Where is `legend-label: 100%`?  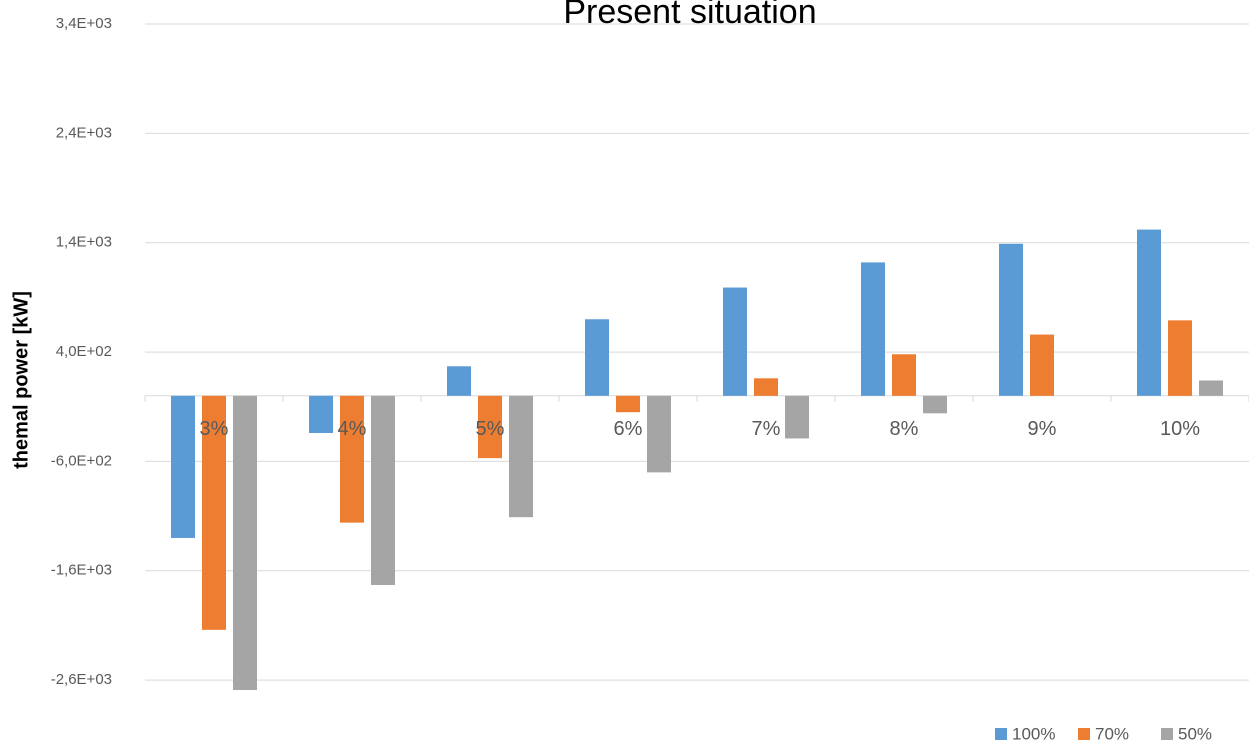
legend-label: 100% is located at coordinates (1033, 733).